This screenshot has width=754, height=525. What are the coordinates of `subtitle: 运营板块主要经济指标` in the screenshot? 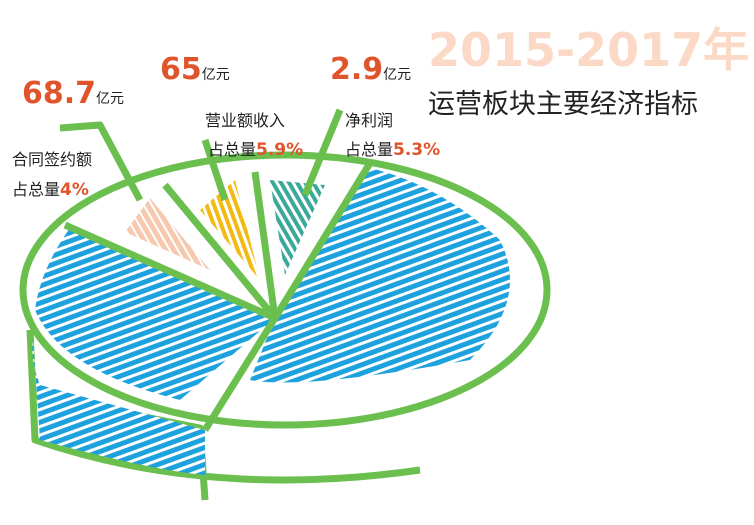 It's located at (563, 104).